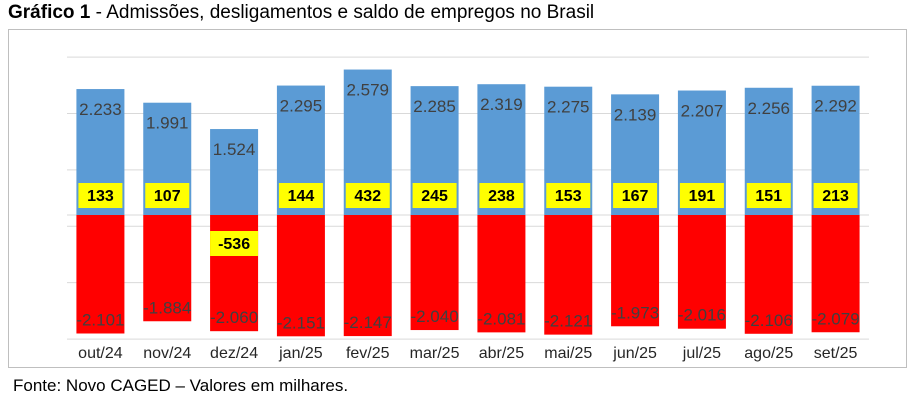 Image resolution: width=917 pixels, height=406 pixels. I want to click on label-saldo: 153, so click(568, 196).